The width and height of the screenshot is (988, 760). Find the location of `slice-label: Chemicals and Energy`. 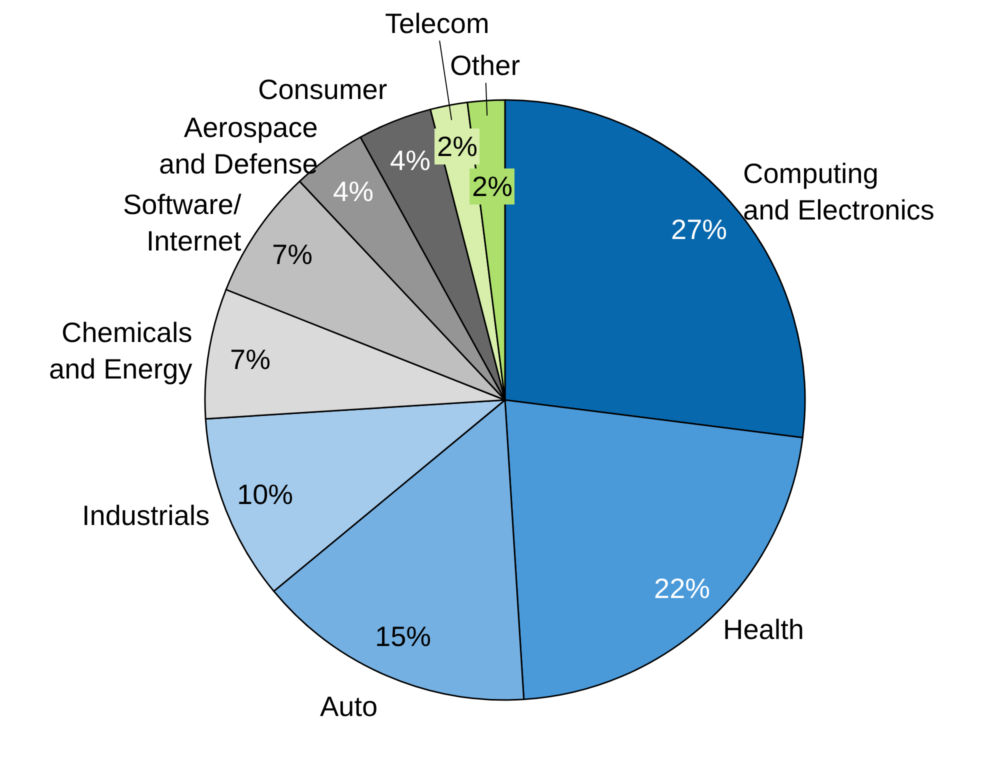

slice-label: Chemicals and Energy is located at coordinates (120, 350).